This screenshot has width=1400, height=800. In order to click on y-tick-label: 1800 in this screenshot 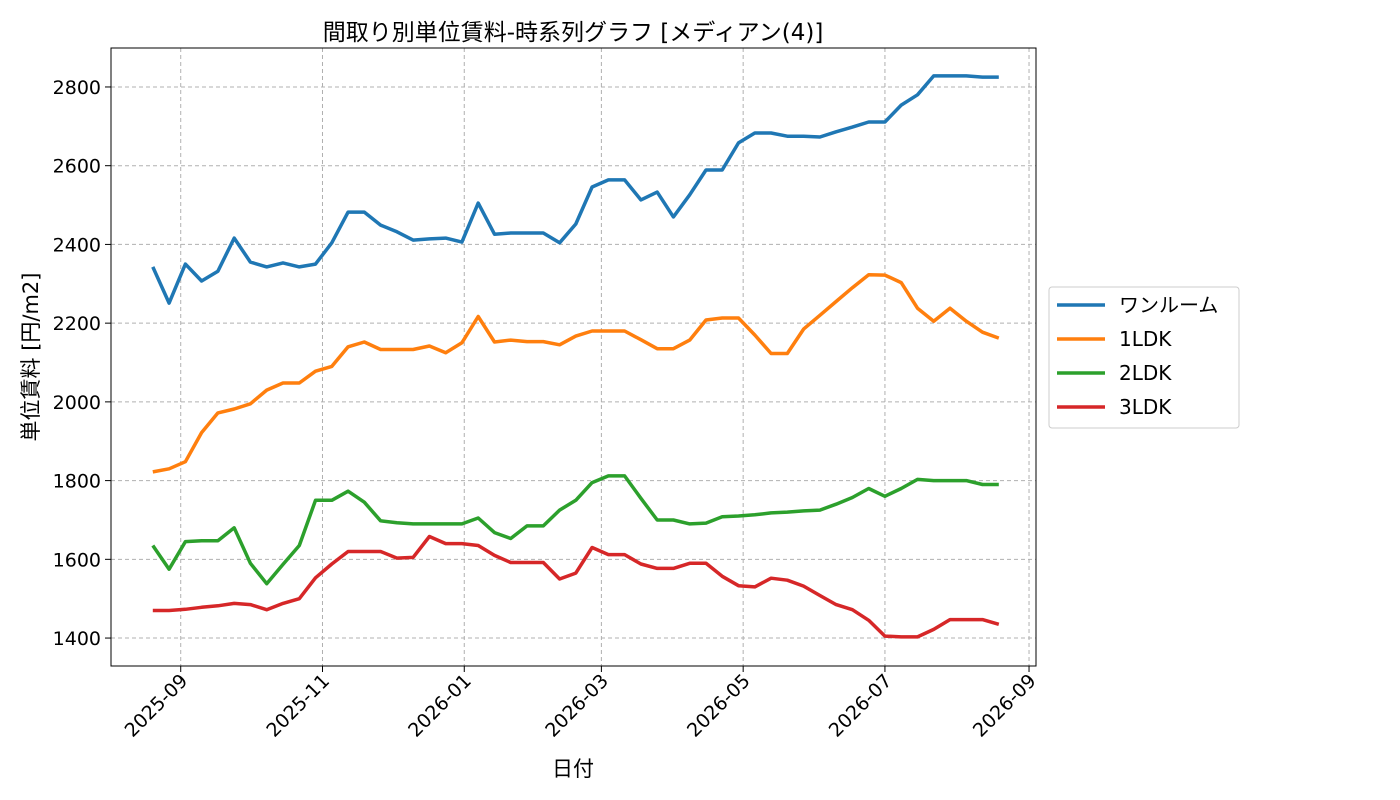, I will do `click(77, 482)`.